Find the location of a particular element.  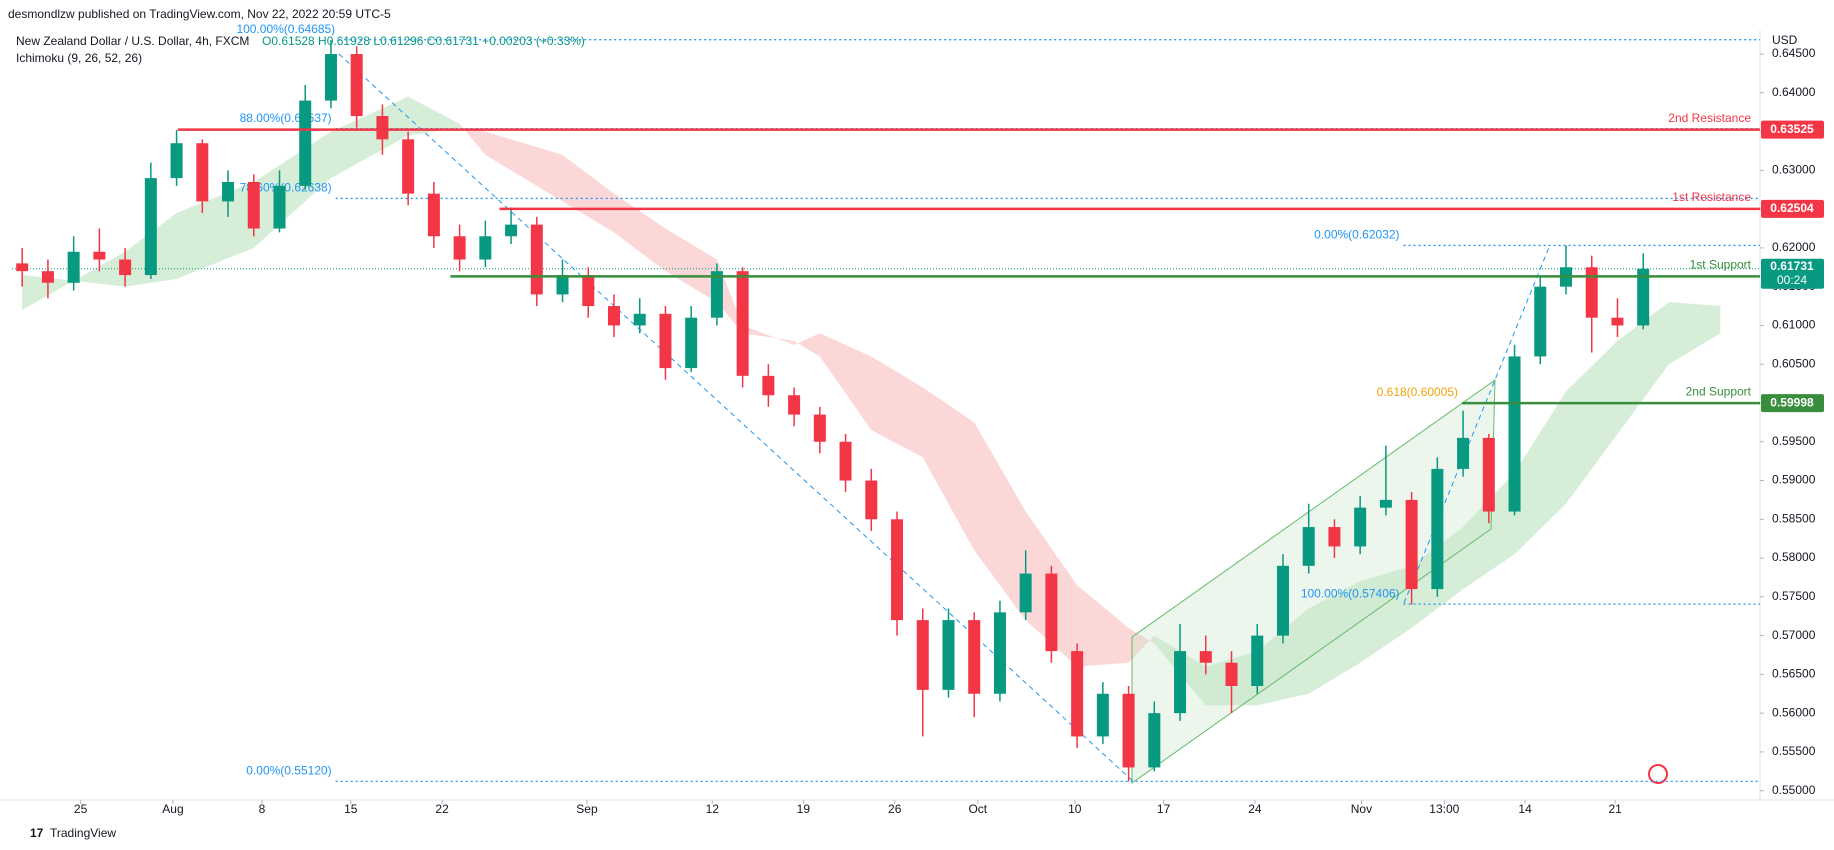

price-badge-label: 0.63525 is located at coordinates (1792, 129).